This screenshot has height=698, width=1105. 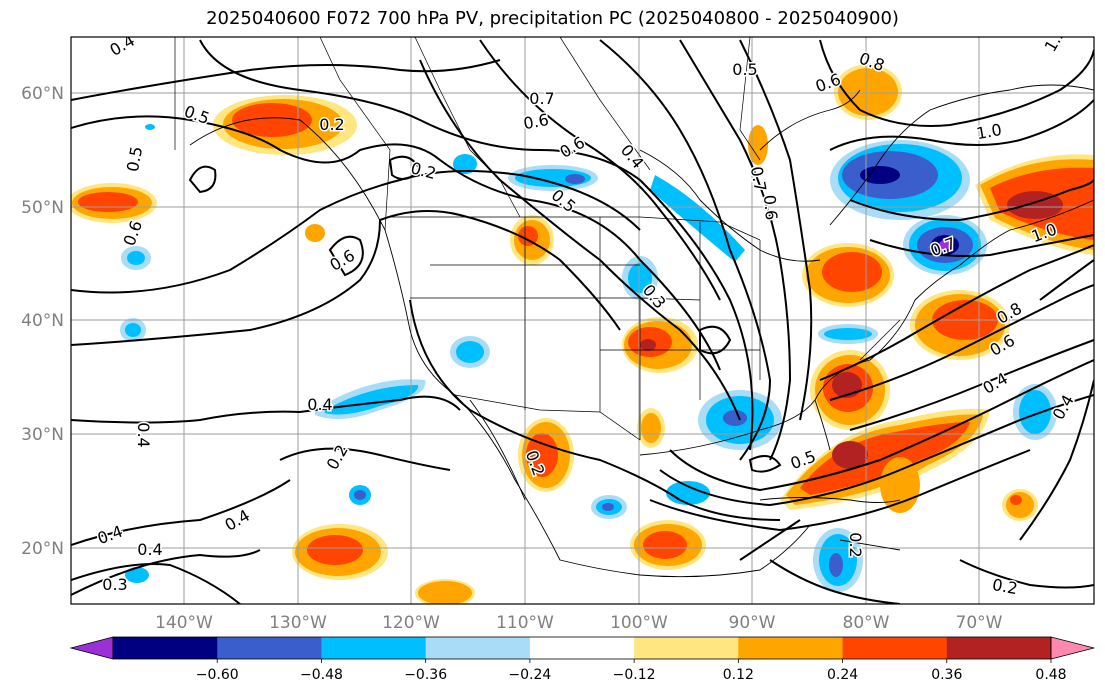 I want to click on colorbar-arrow-high, so click(x=1072, y=648).